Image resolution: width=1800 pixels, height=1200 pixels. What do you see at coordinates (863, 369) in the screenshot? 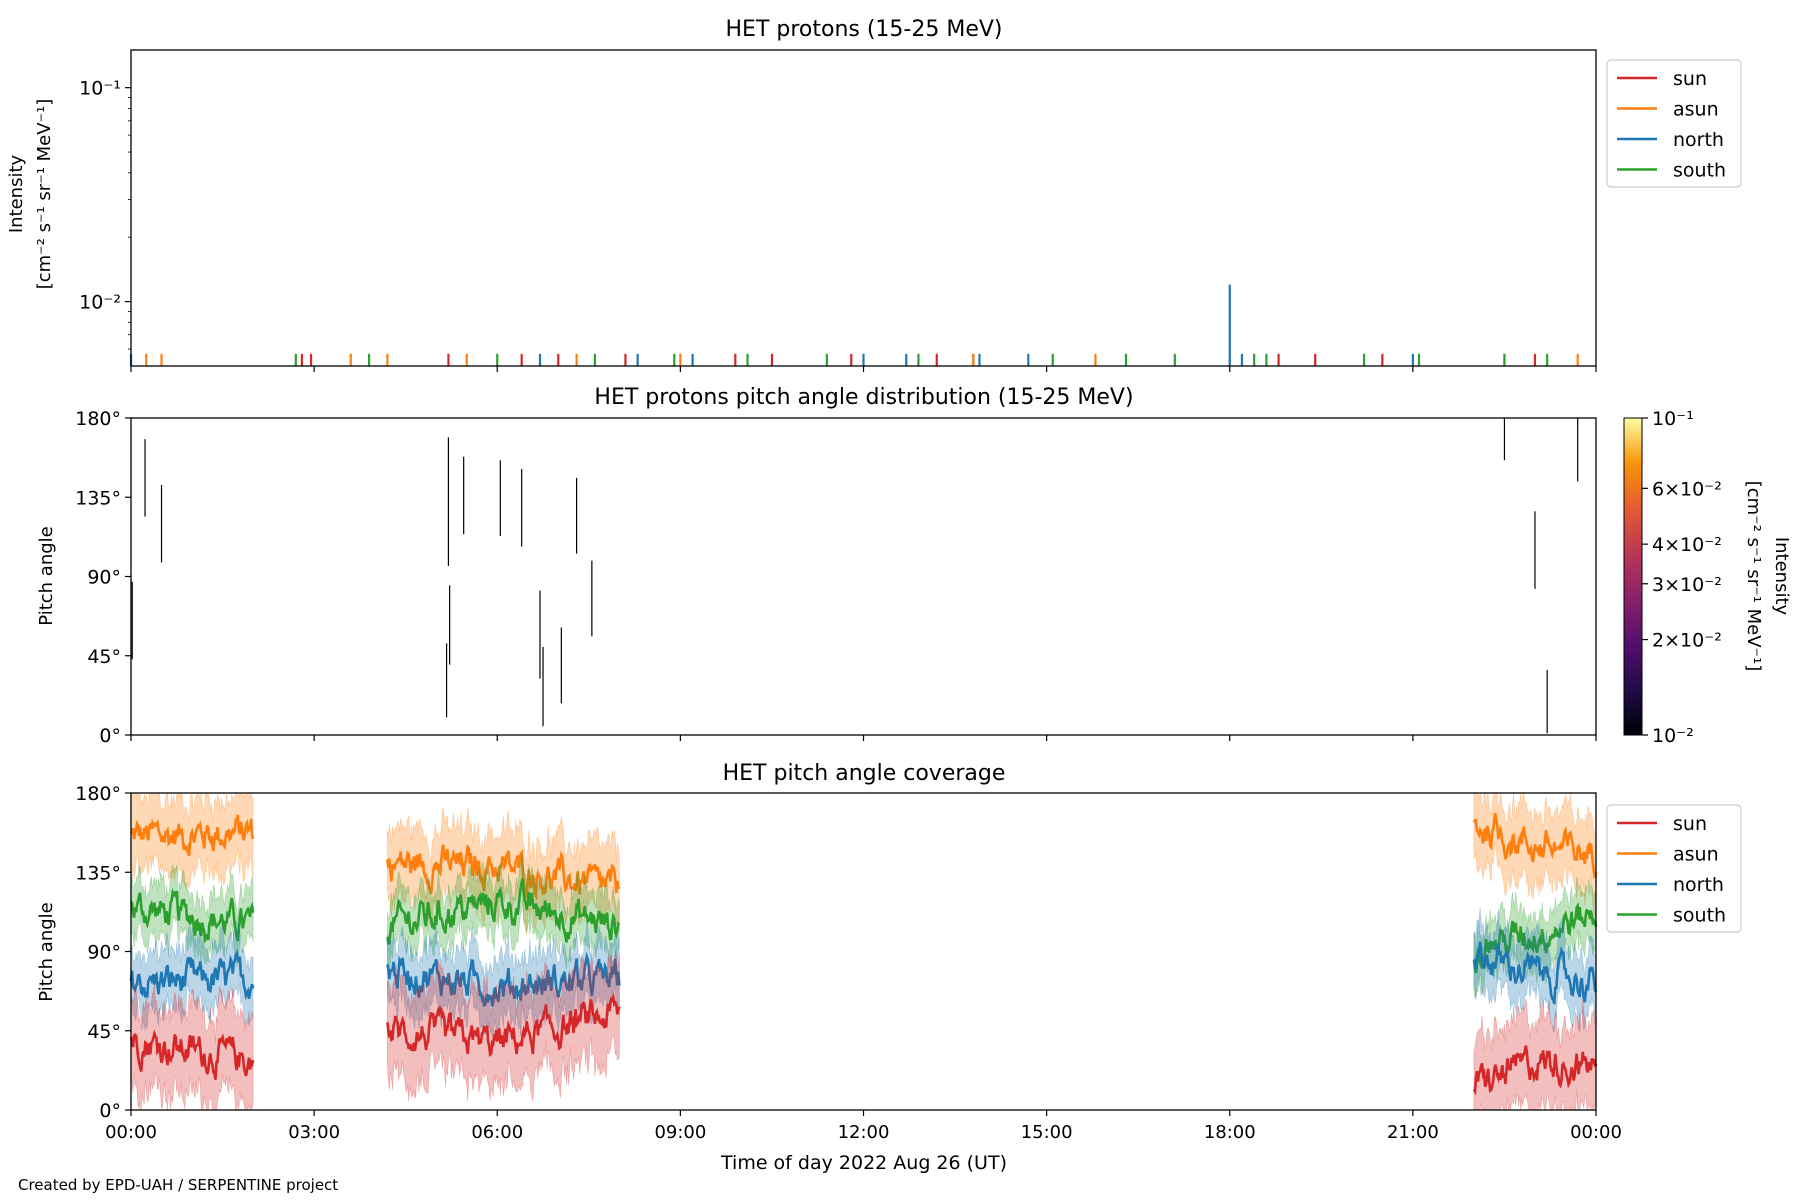
I see `panel1-x-ticks` at bounding box center [863, 369].